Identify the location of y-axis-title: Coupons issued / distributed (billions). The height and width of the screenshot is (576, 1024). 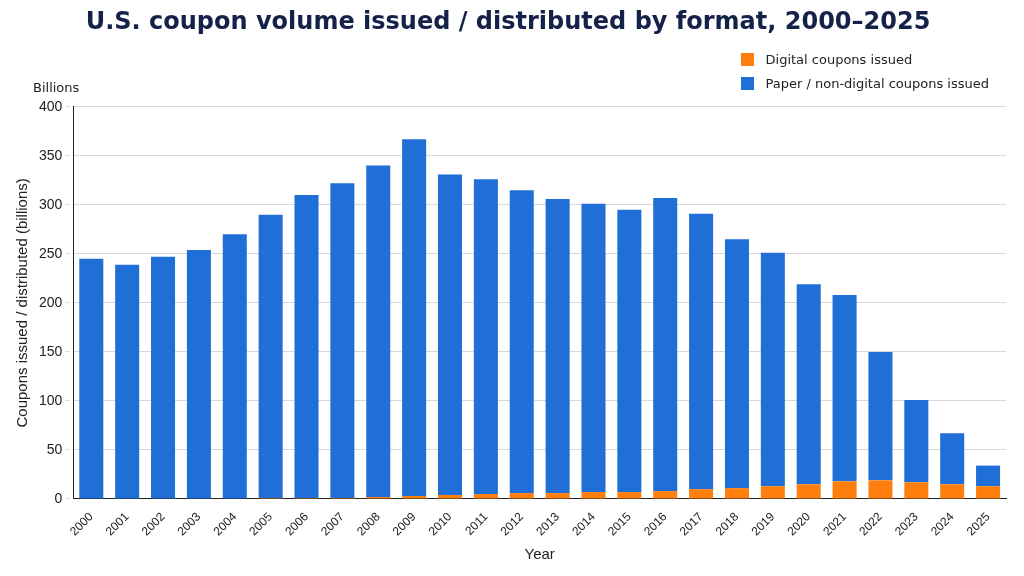
(22, 303).